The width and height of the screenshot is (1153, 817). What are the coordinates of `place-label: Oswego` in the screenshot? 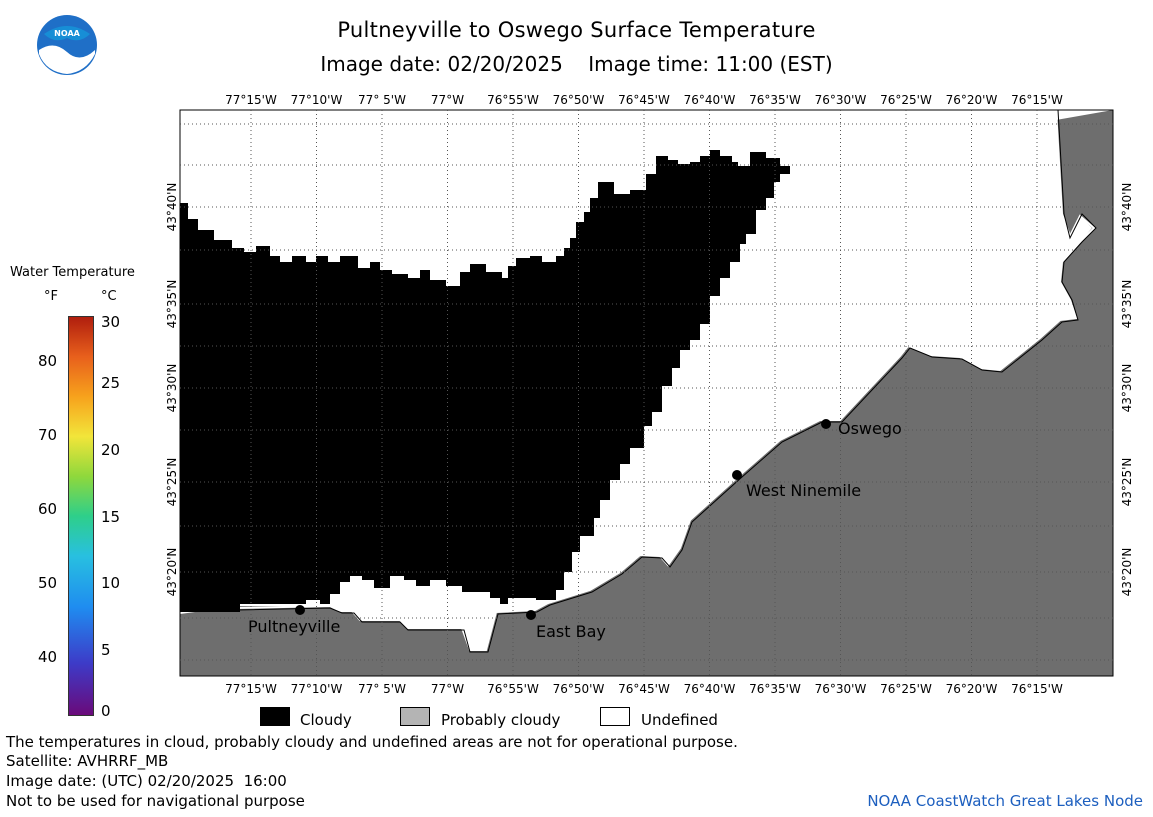 It's located at (870, 428).